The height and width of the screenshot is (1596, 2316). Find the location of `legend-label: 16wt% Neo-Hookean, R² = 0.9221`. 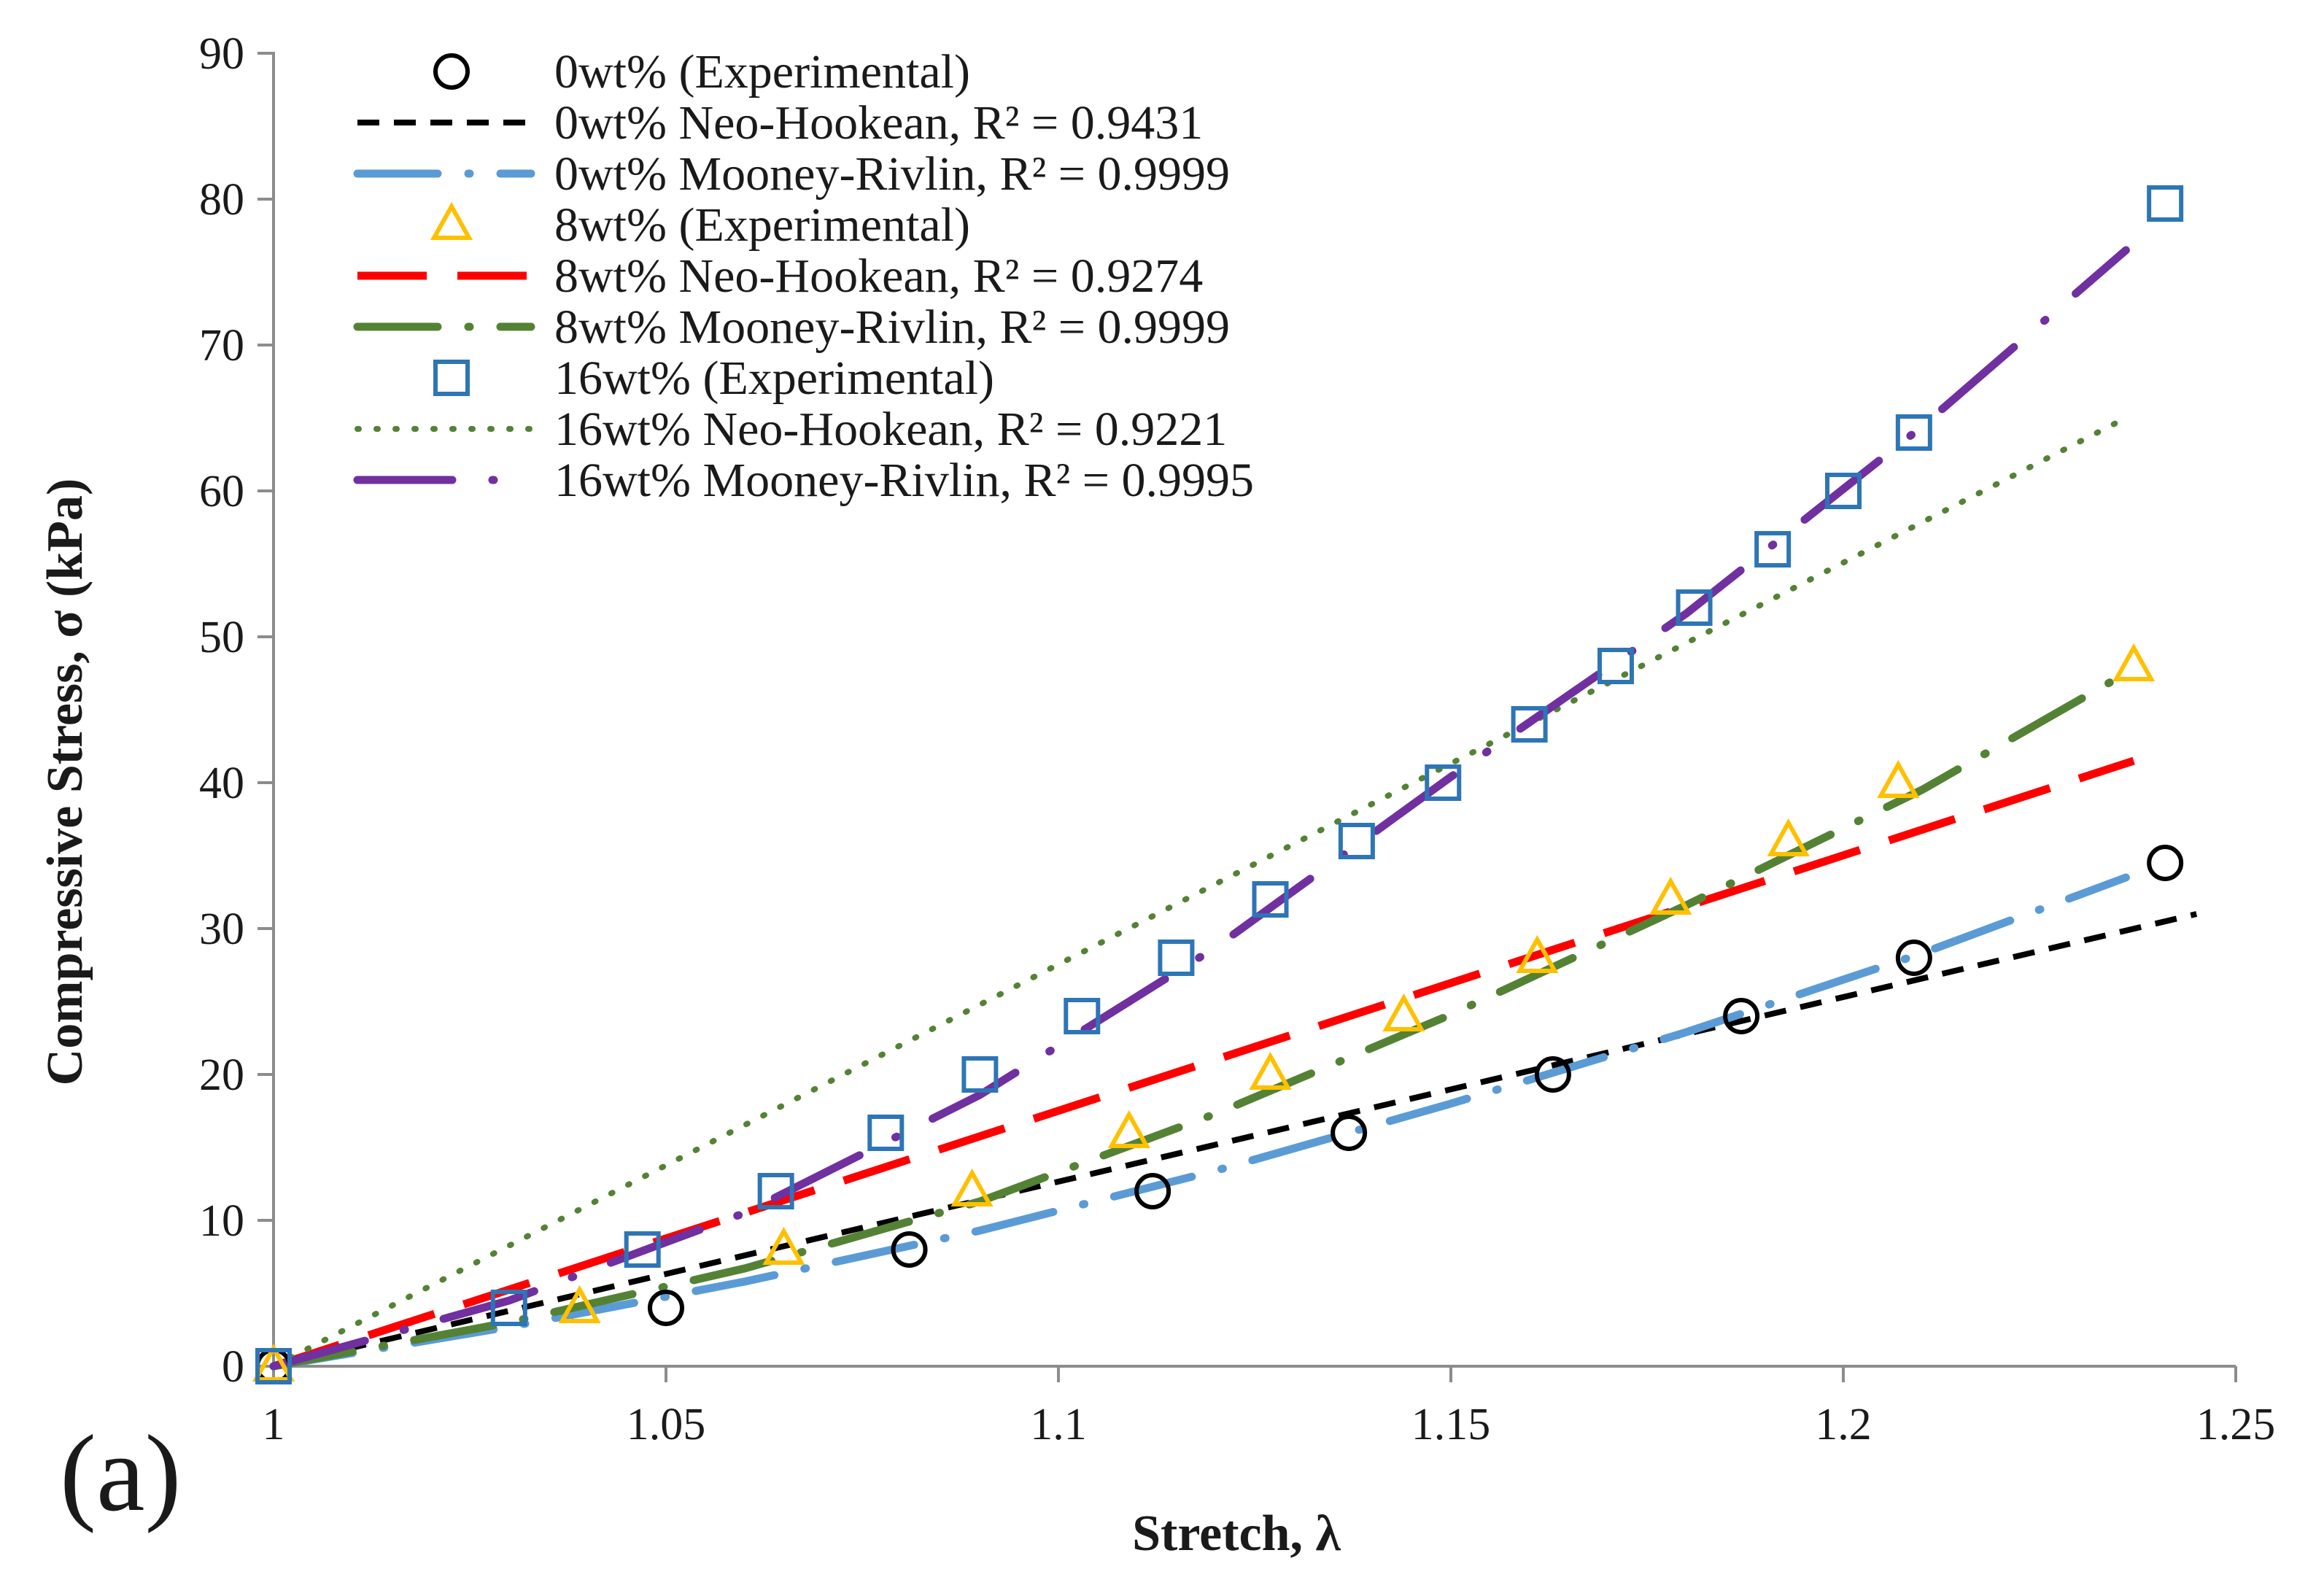

legend-label: 16wt% Neo-Hookean, R² = 0.9221 is located at coordinates (891, 429).